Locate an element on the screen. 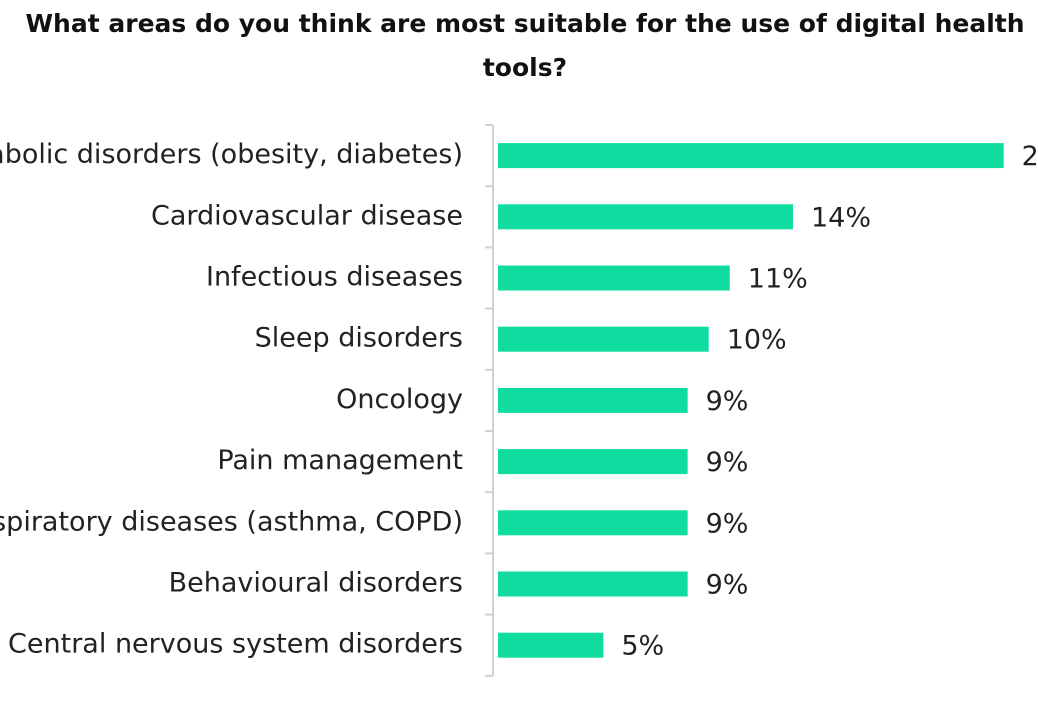 This screenshot has height=720, width=1038. category-label: Pain management is located at coordinates (340, 460).